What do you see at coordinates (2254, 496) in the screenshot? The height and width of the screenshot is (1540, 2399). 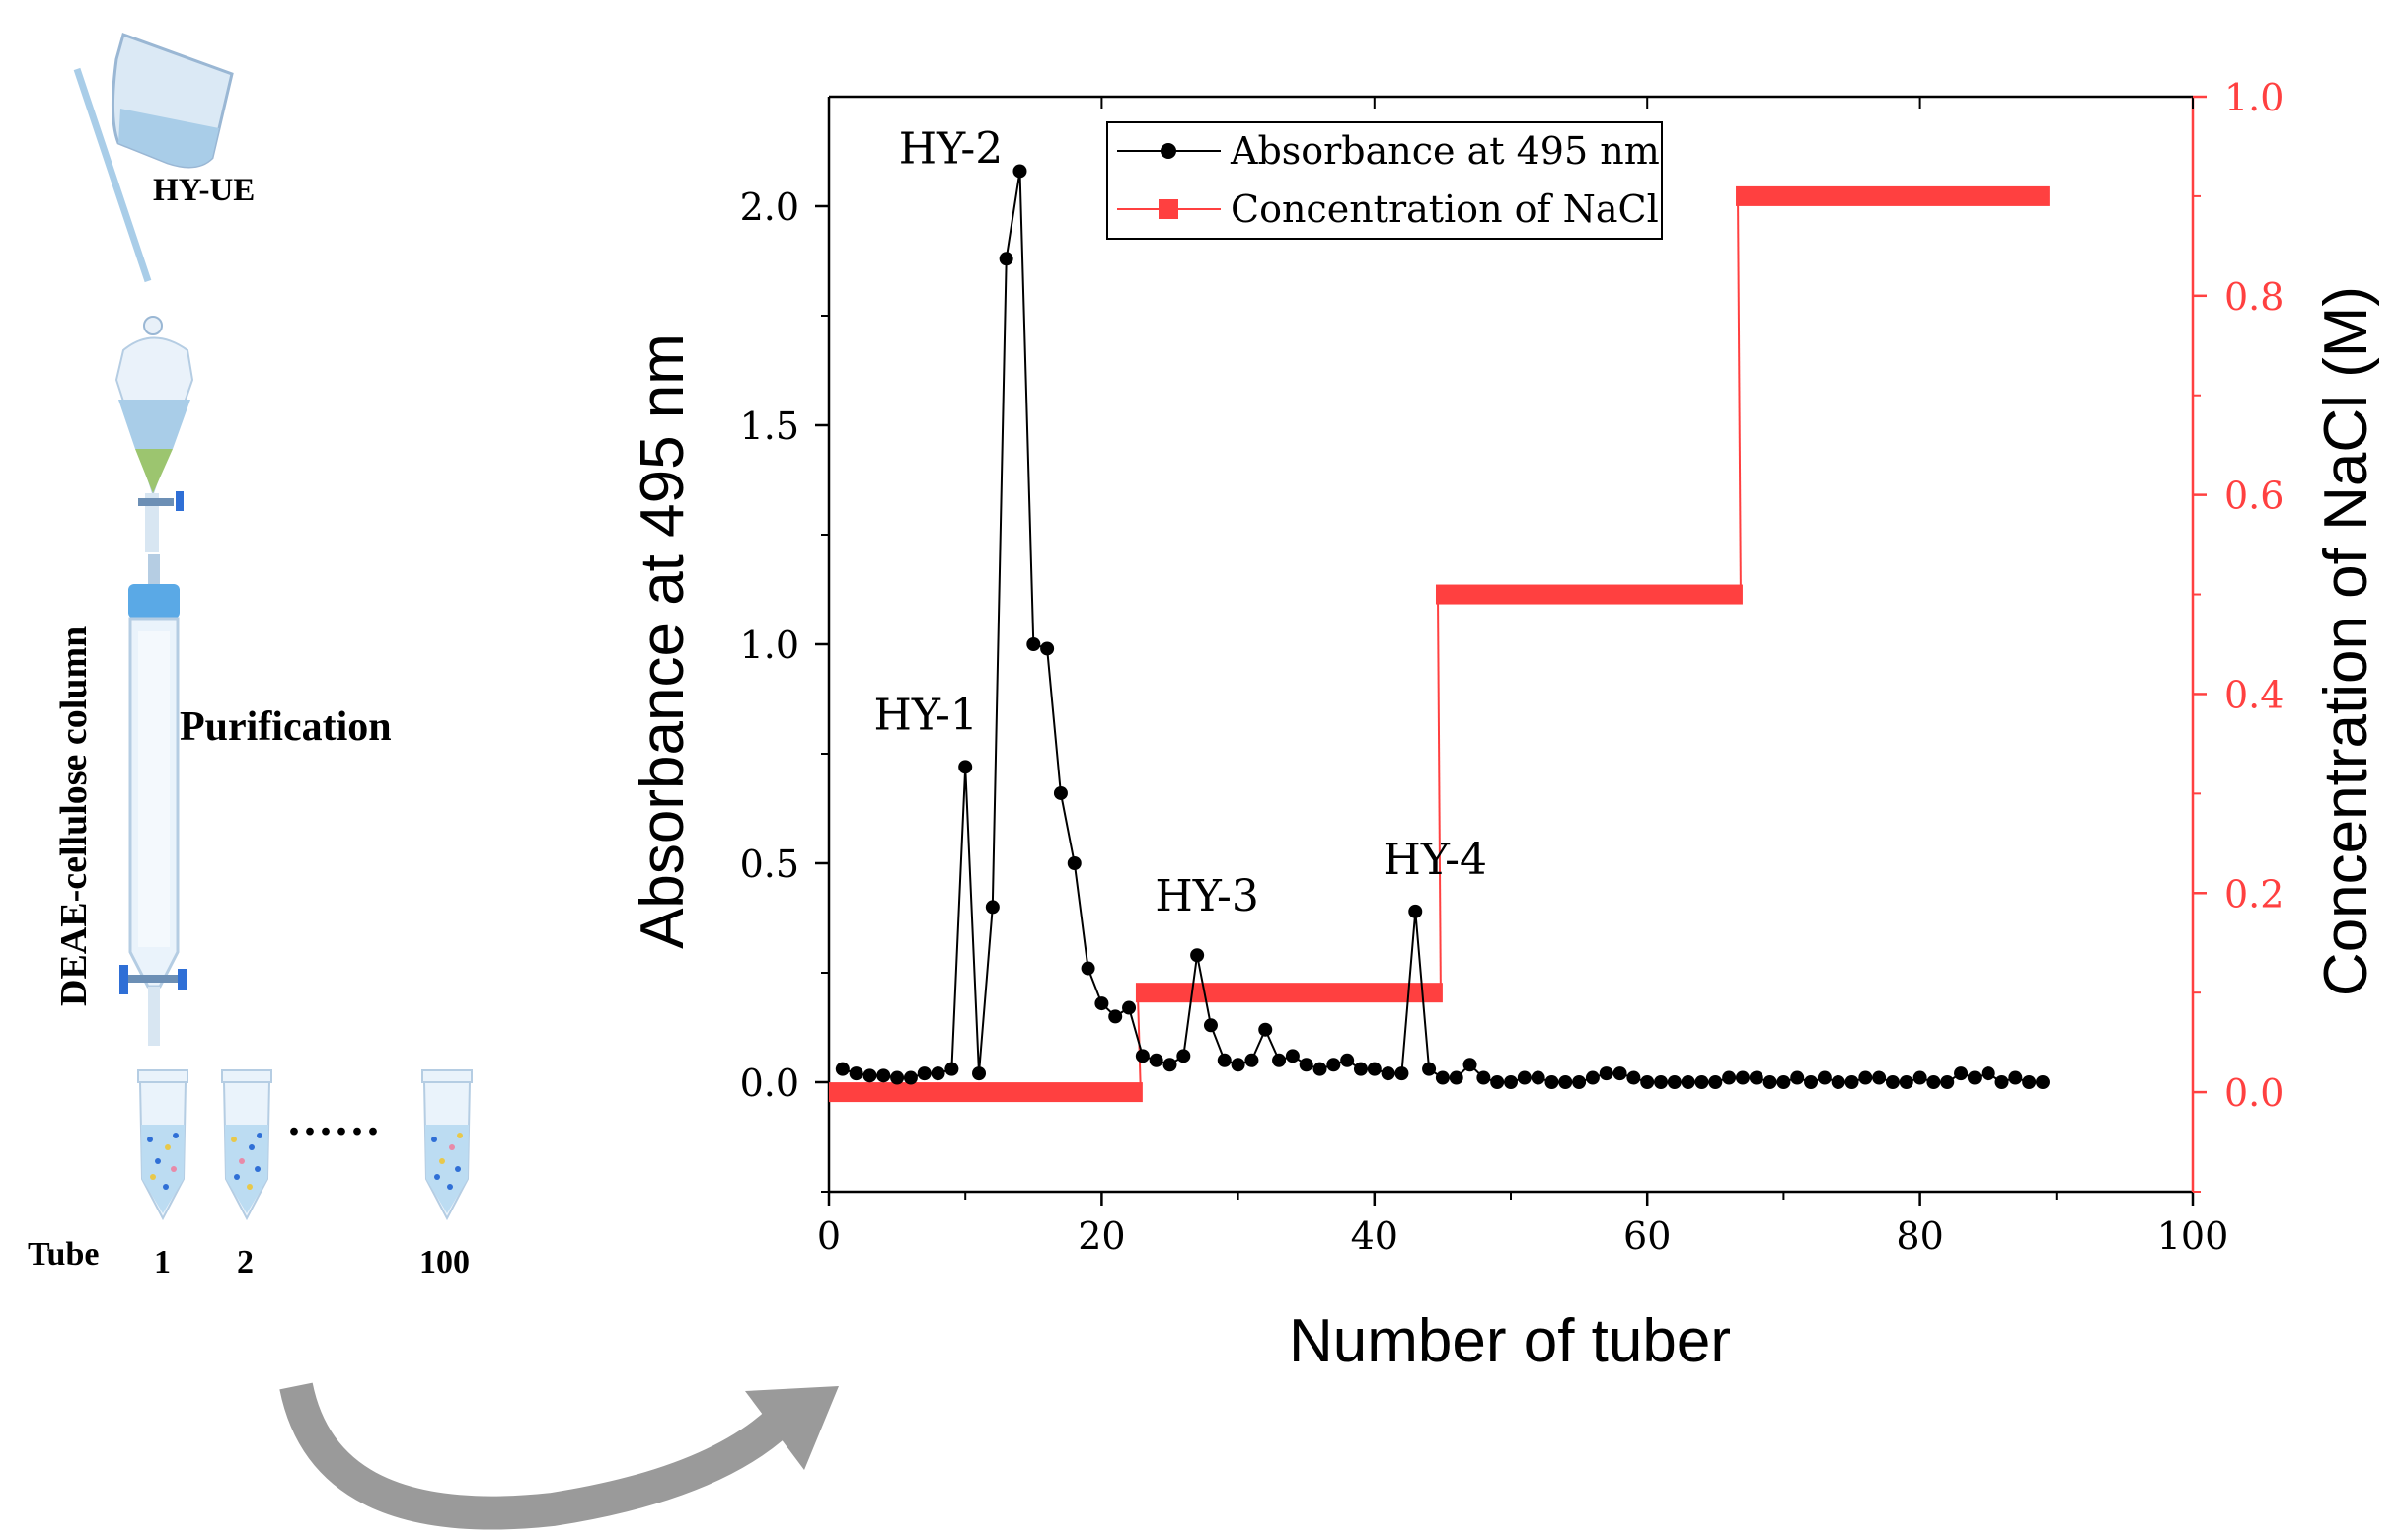 I see `y2-tick-label: 0.6` at bounding box center [2254, 496].